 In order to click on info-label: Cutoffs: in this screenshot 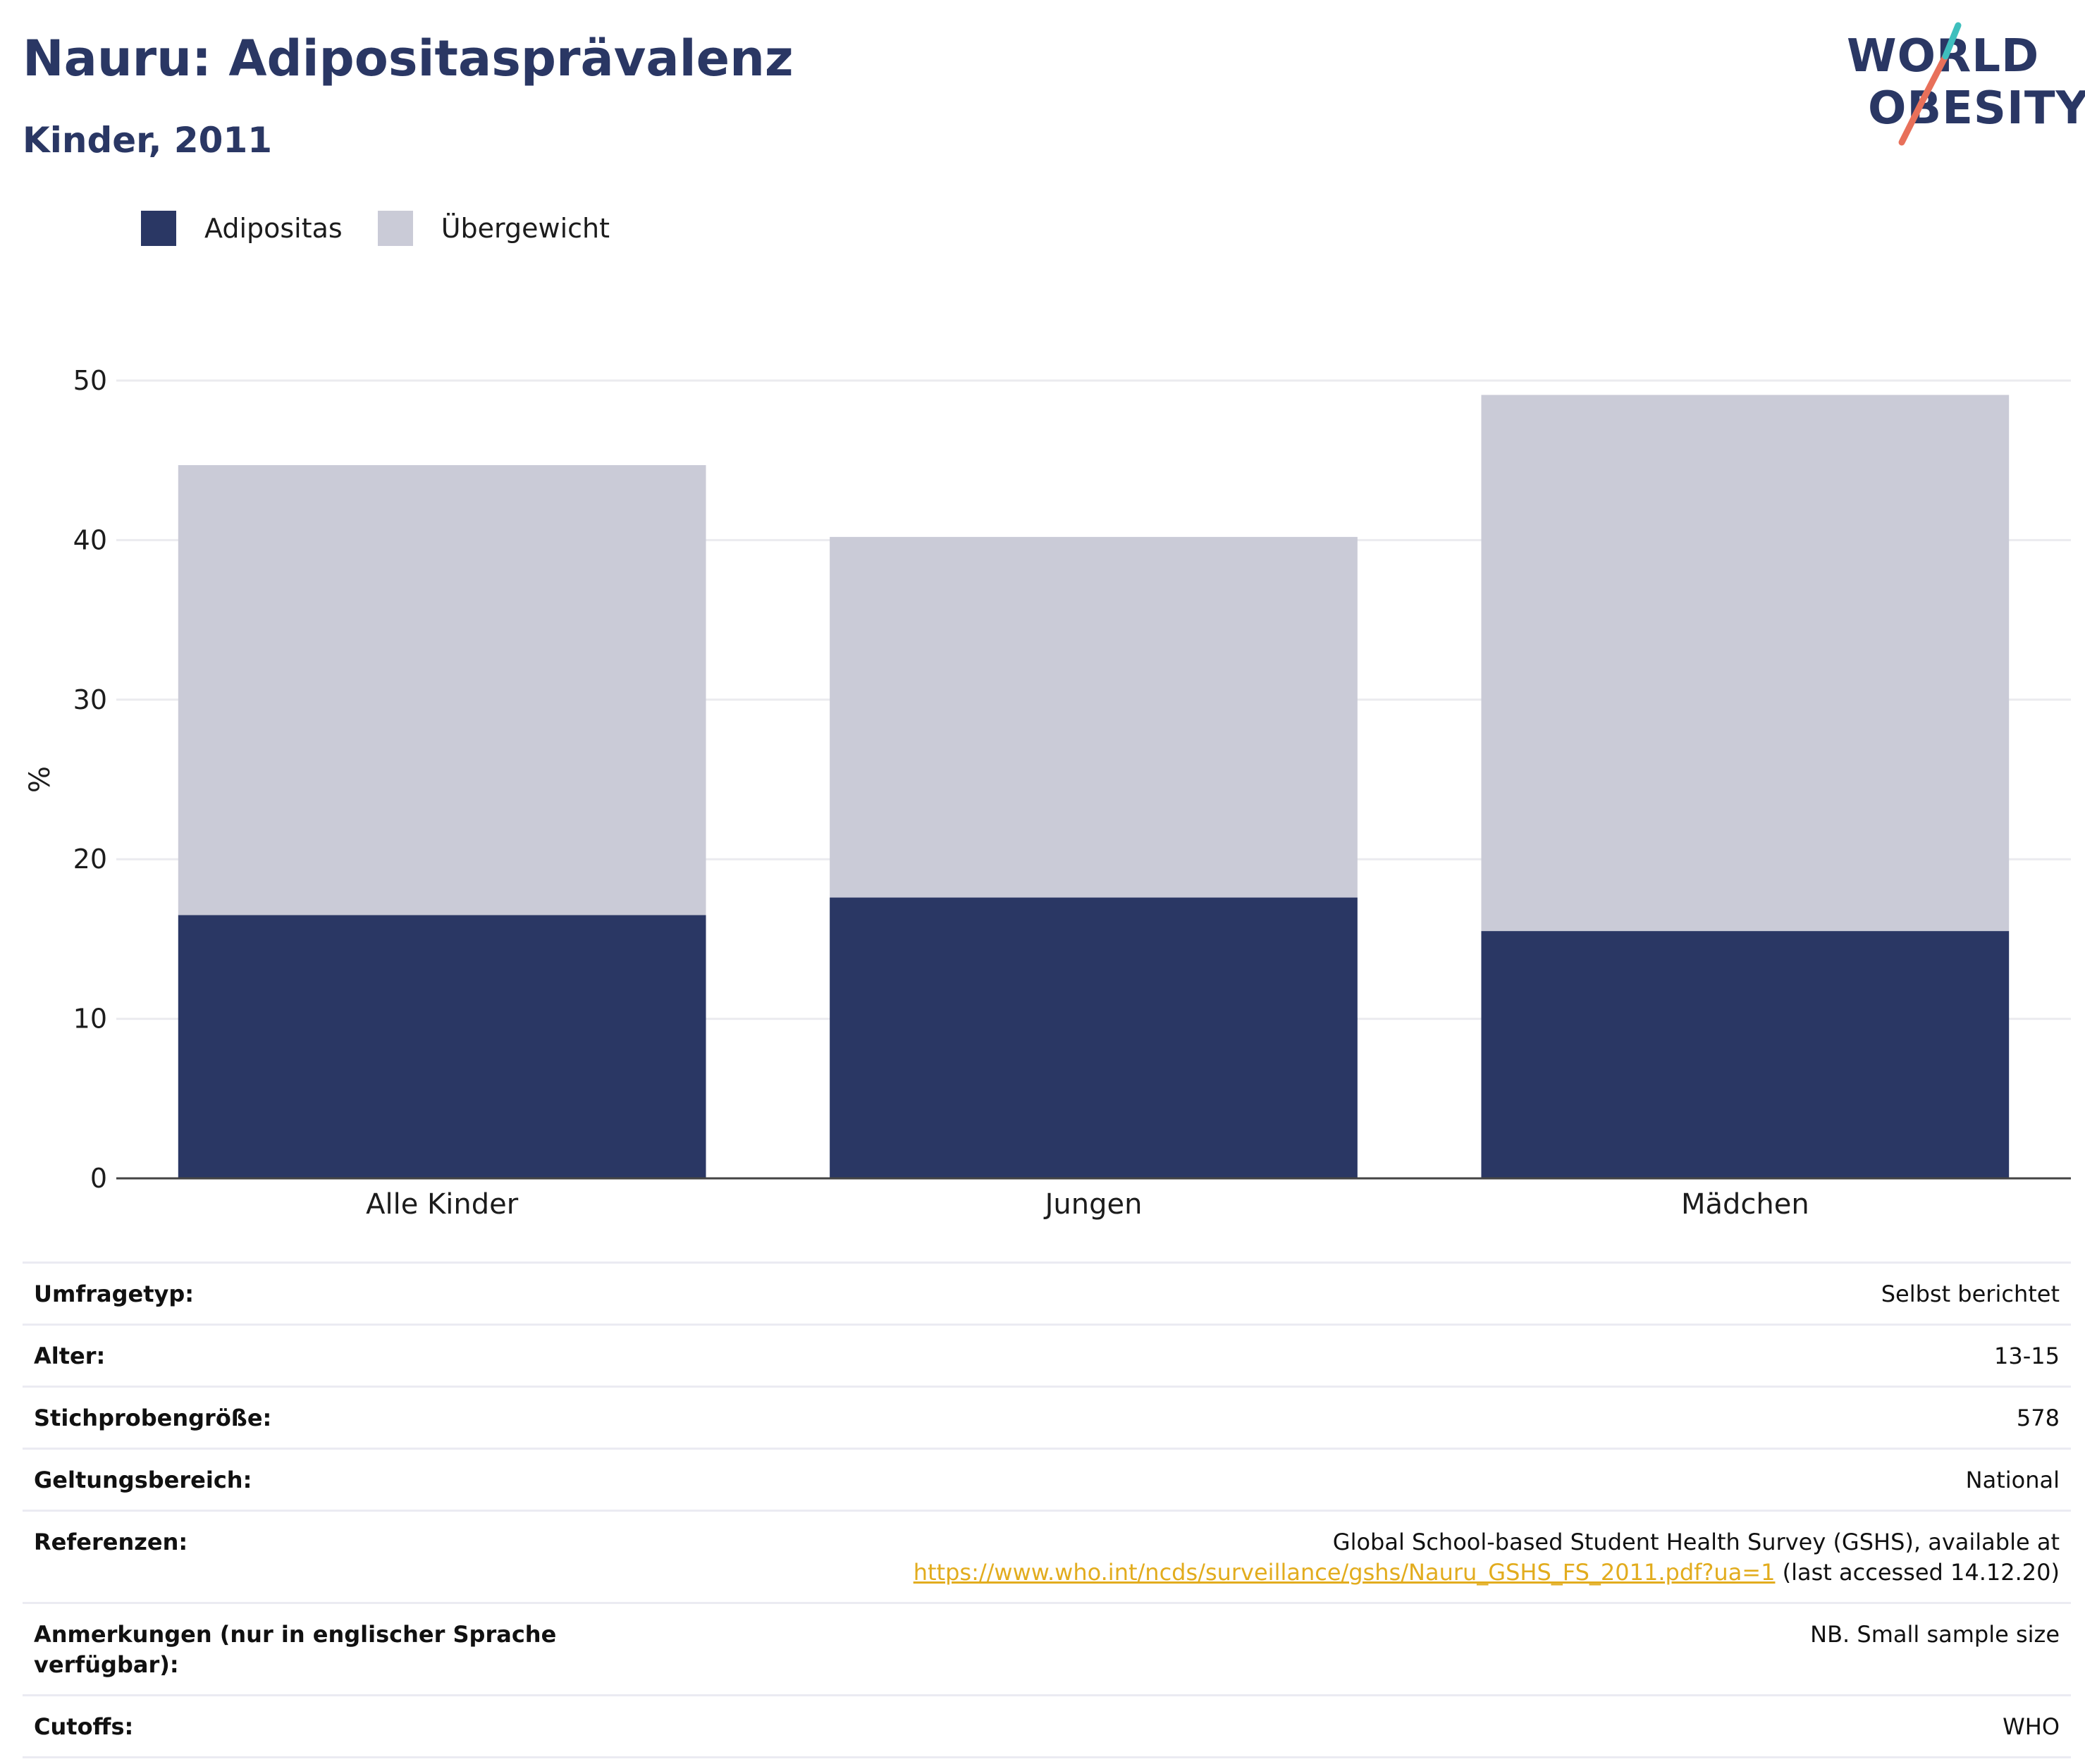, I will do `click(84, 1726)`.